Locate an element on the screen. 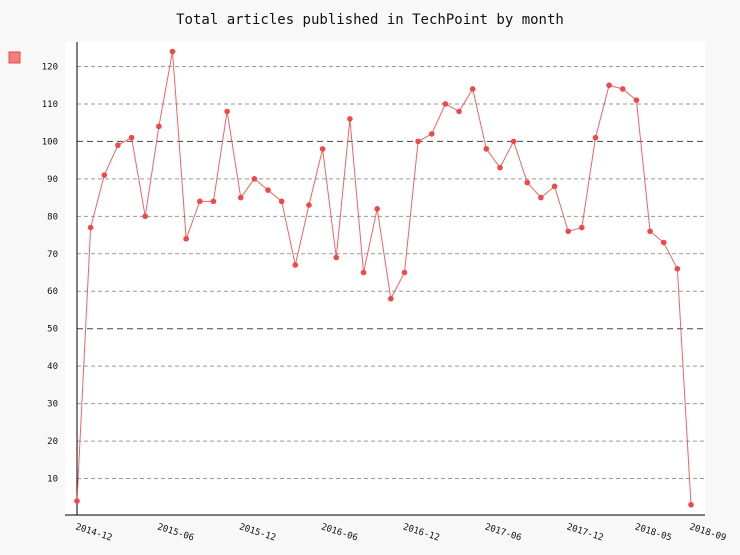 Image resolution: width=740 pixels, height=555 pixels. y-tick-label: 90 is located at coordinates (52, 180).